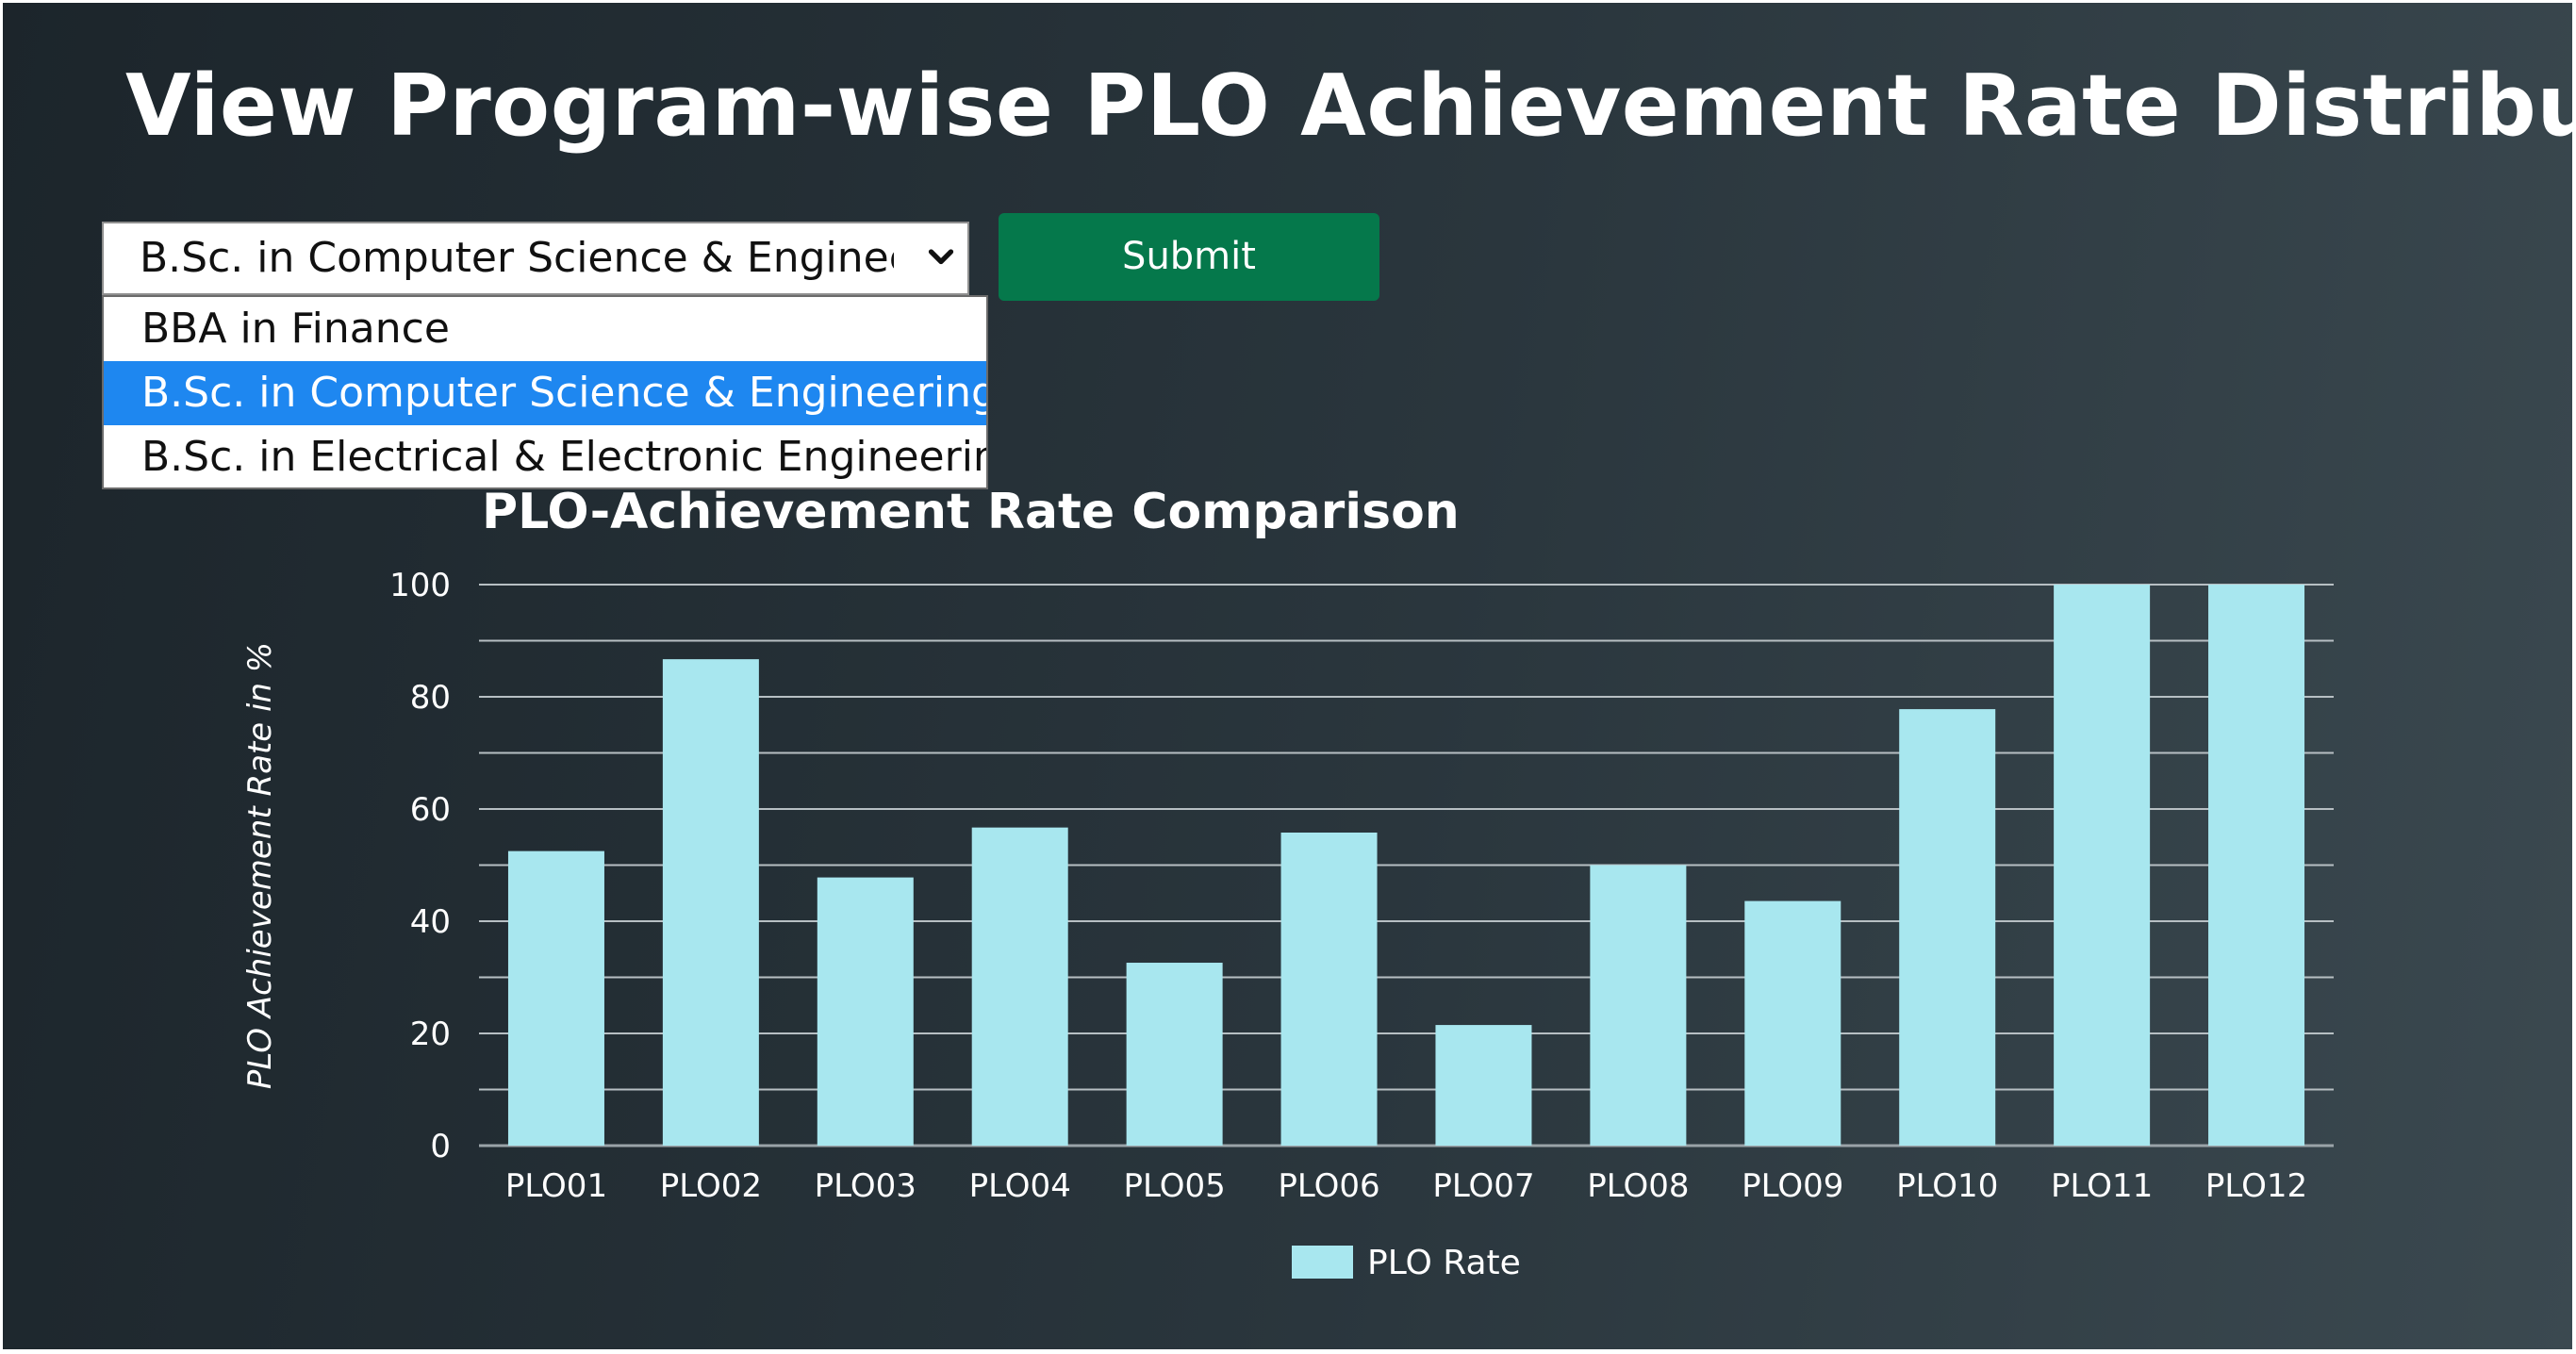 Image resolution: width=2576 pixels, height=1354 pixels. Describe the element at coordinates (1328, 1186) in the screenshot. I see `x-tick-label: PLO06` at that location.